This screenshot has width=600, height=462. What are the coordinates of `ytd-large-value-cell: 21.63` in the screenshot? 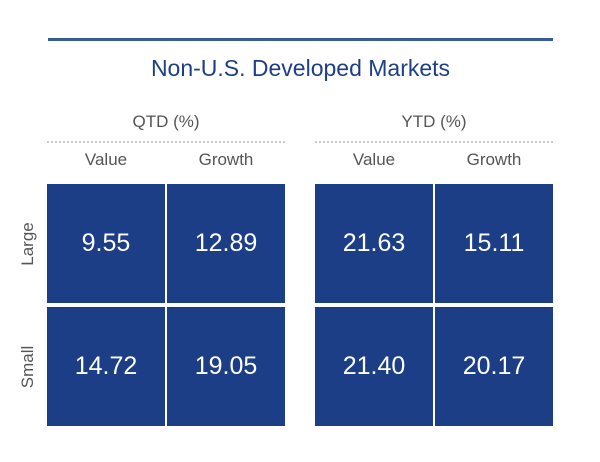 It's located at (374, 243).